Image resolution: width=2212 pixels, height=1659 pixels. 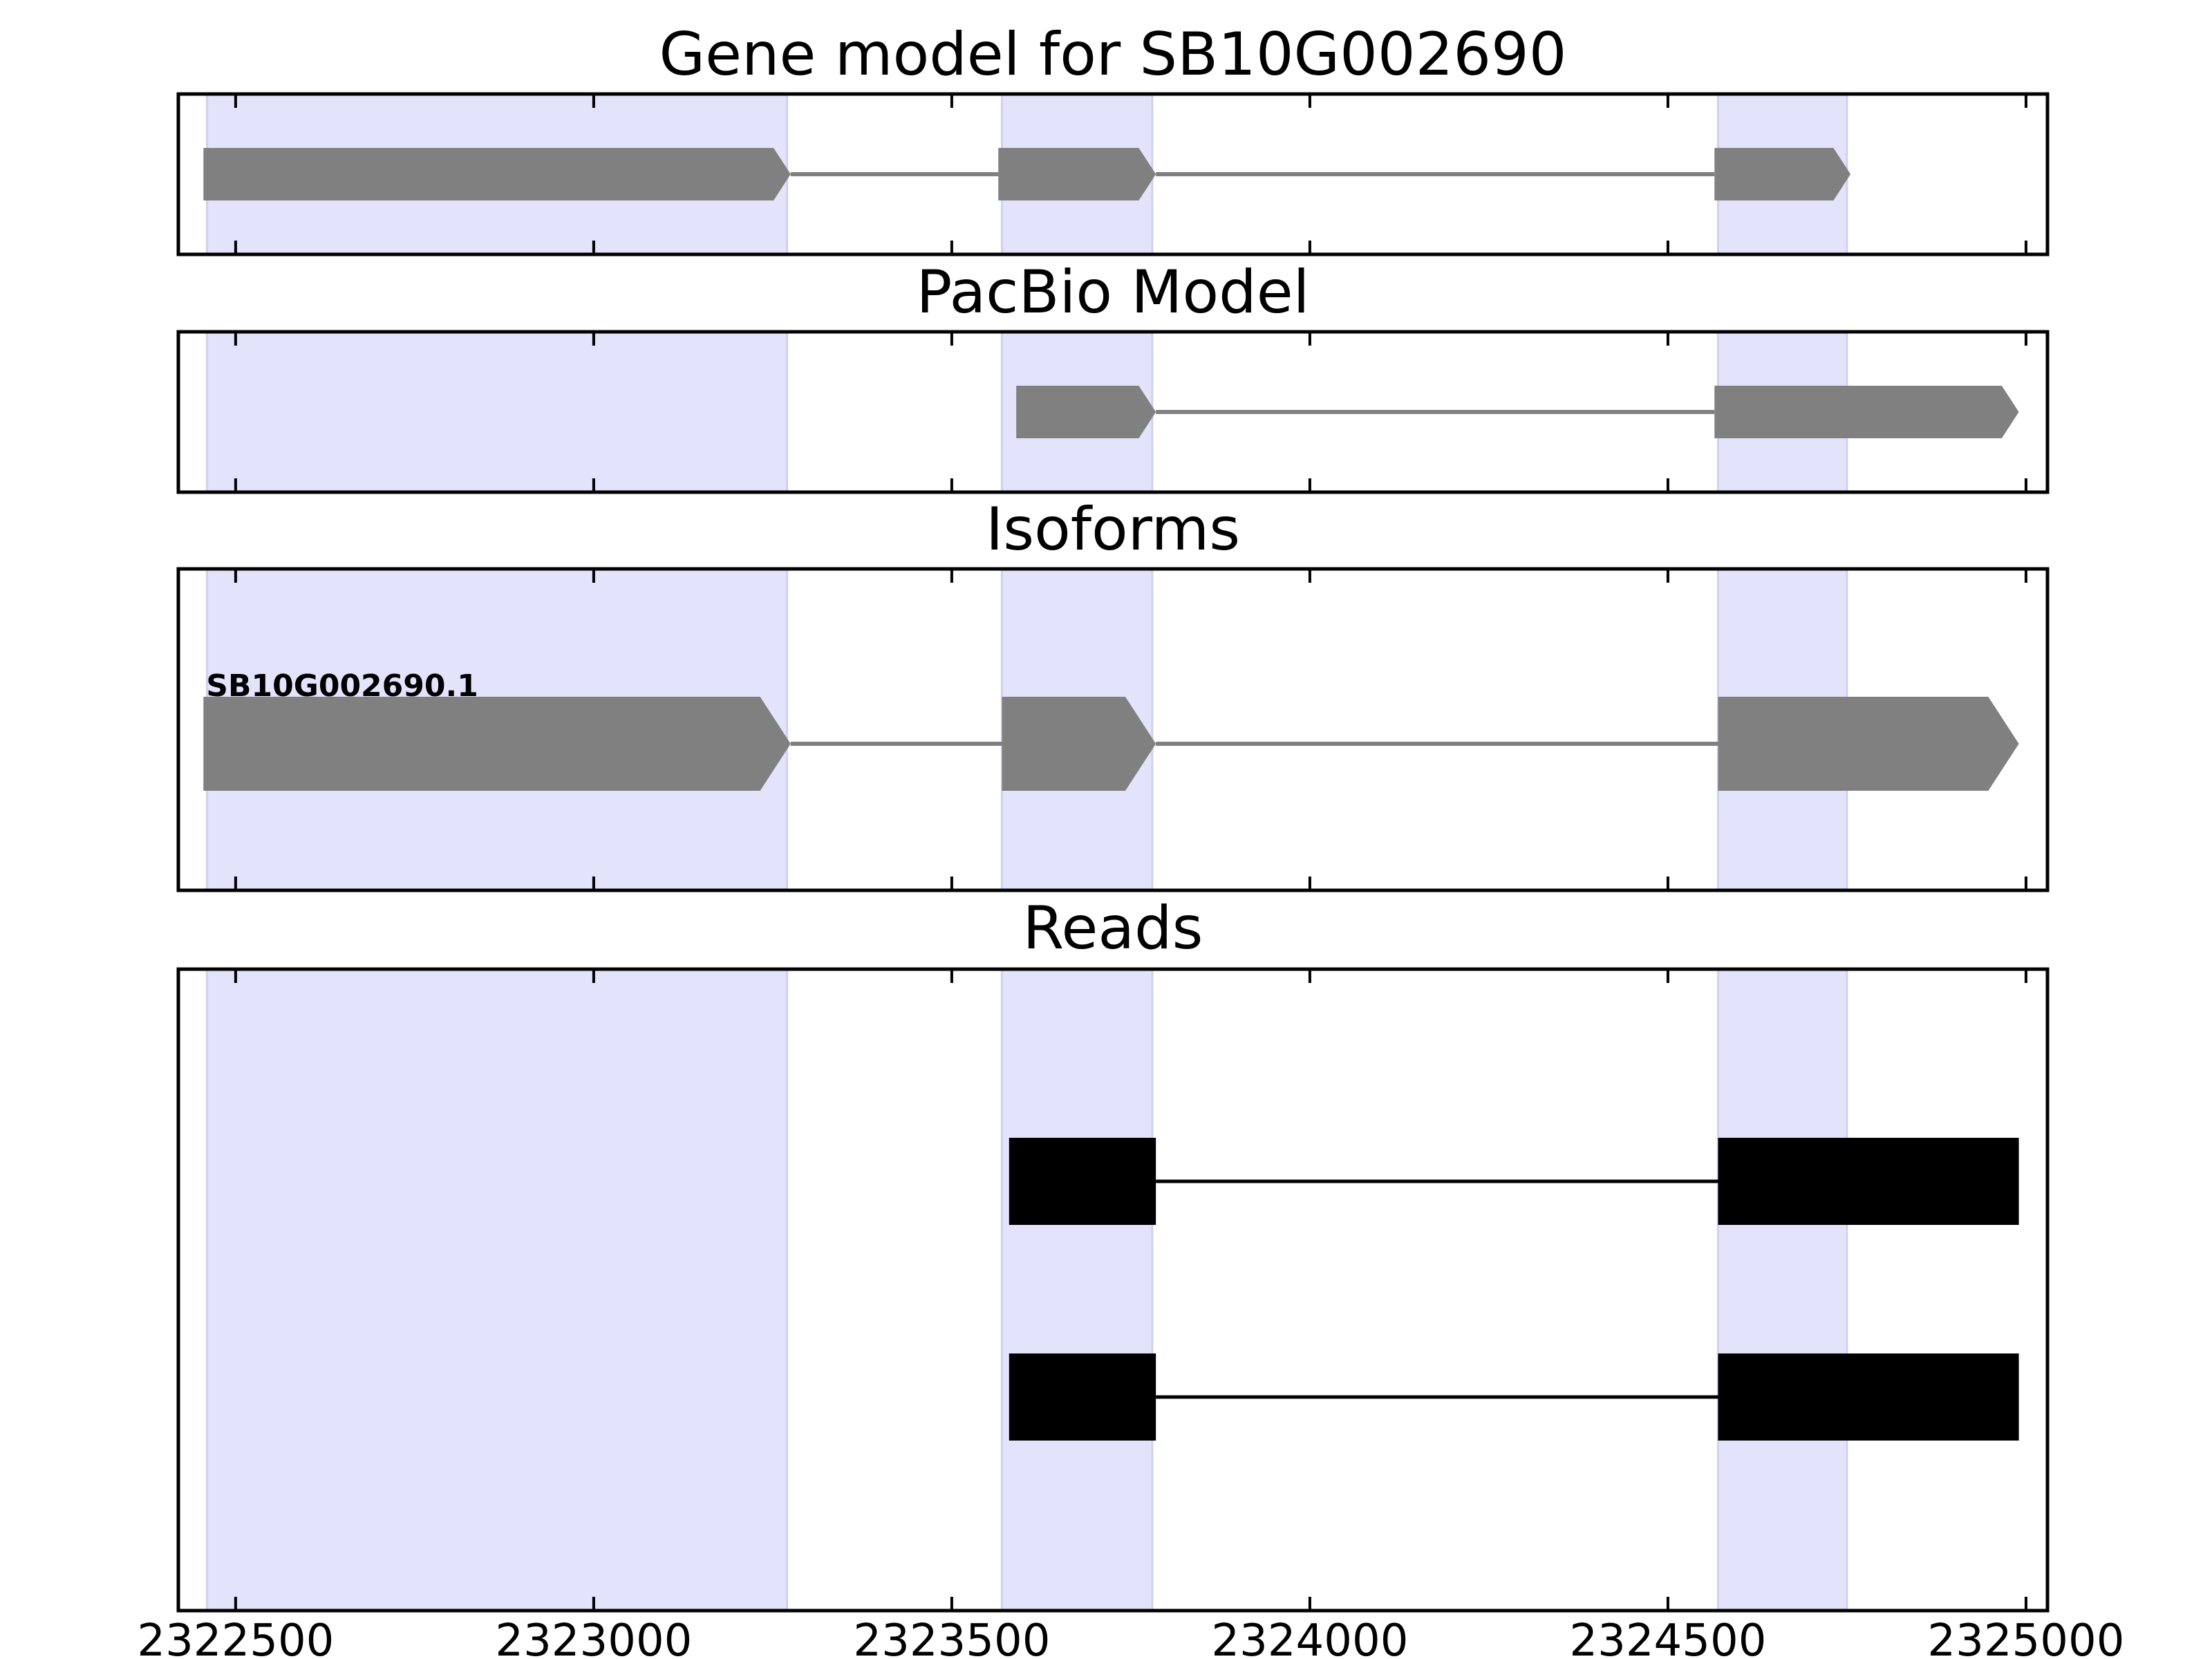 I want to click on panel-title: Reads, so click(x=1113, y=929).